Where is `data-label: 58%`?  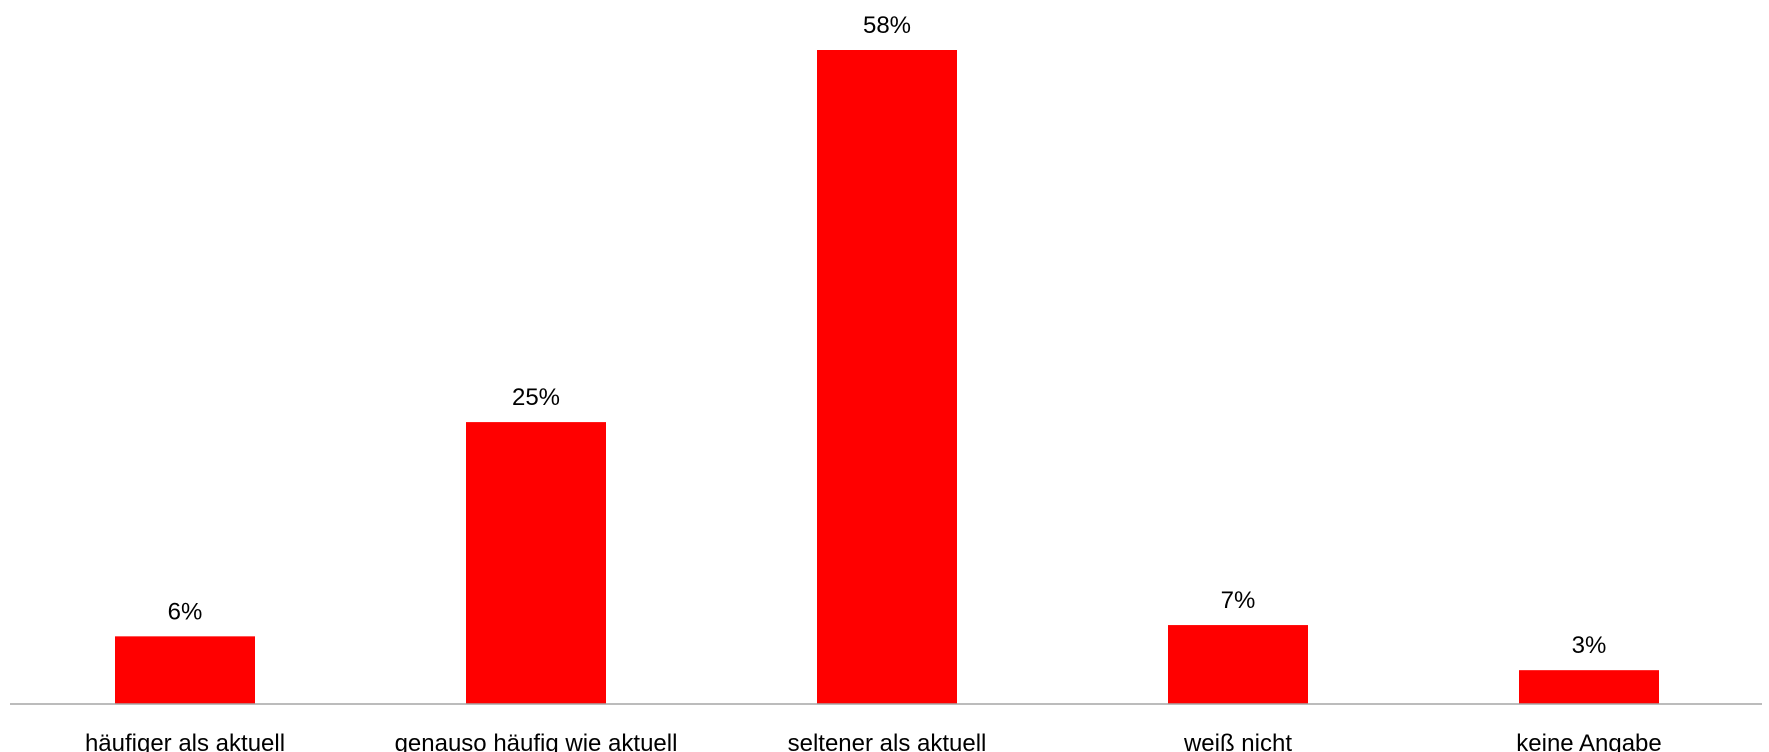
data-label: 58% is located at coordinates (887, 25).